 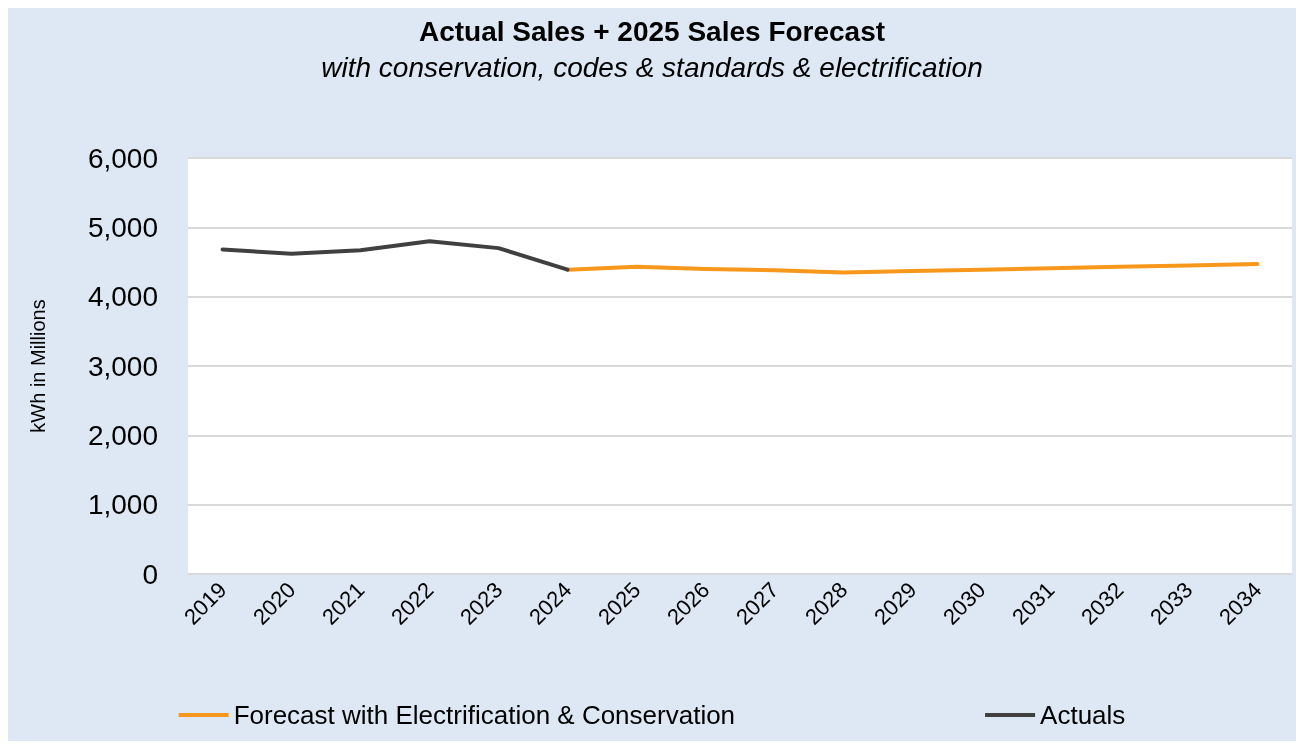 What do you see at coordinates (122, 435) in the screenshot?
I see `y-tick-label: 2,000` at bounding box center [122, 435].